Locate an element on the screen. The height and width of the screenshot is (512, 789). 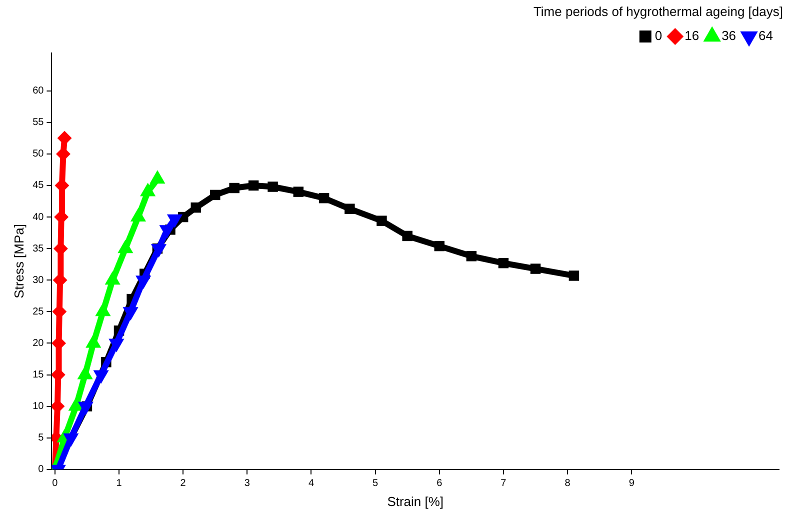
legend-label: 64 is located at coordinates (766, 36).